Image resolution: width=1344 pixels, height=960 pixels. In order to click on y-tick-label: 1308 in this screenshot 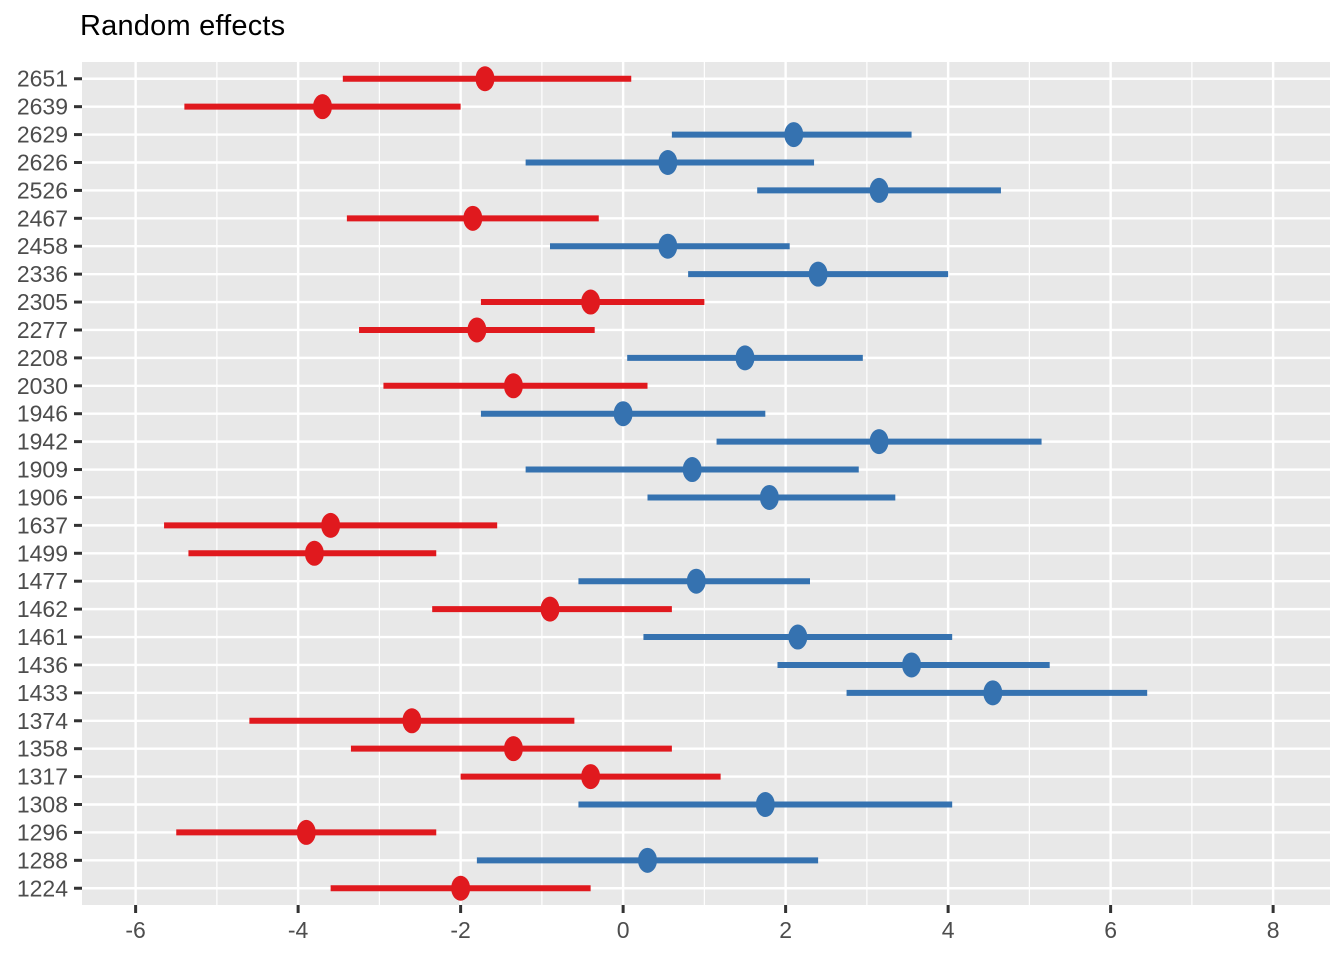, I will do `click(42, 805)`.